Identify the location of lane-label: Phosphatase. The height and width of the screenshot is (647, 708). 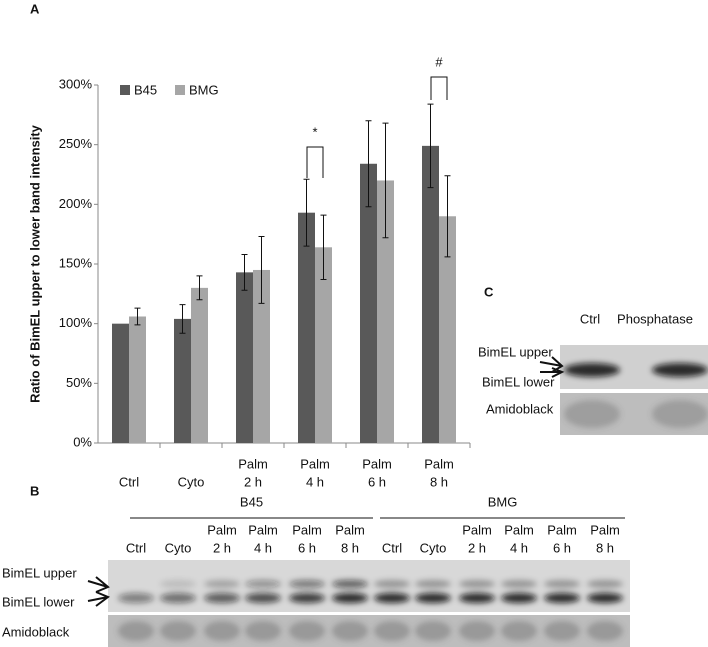
(655, 318).